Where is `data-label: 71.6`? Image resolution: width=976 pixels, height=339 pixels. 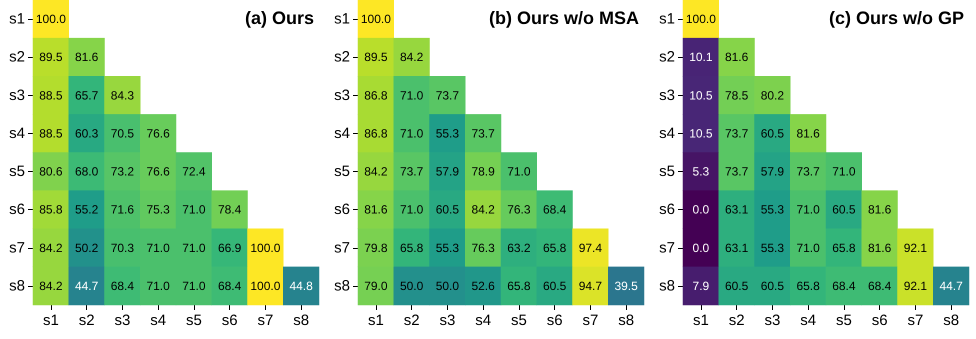 data-label: 71.6 is located at coordinates (122, 209).